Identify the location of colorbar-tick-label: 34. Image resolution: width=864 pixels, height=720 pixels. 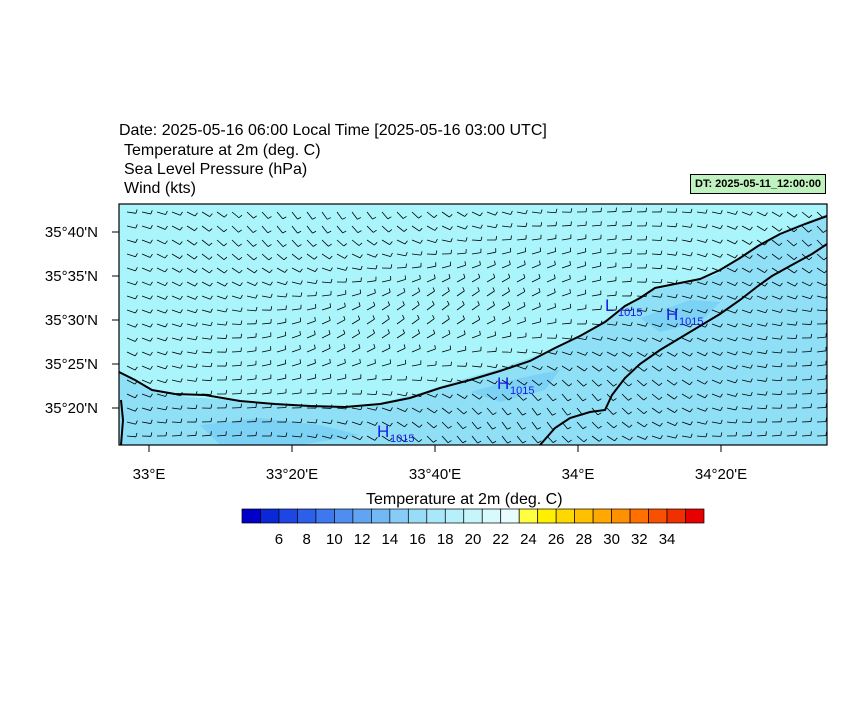
(667, 539).